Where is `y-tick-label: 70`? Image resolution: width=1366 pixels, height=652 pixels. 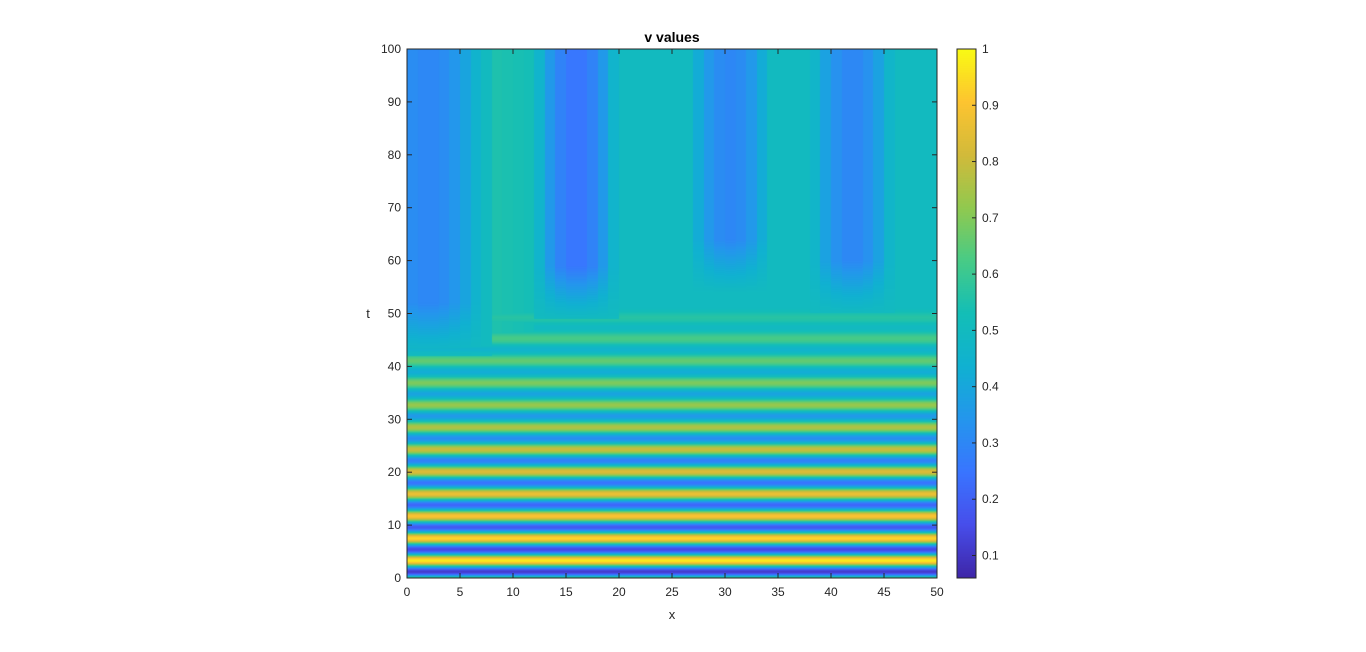
y-tick-label: 70 is located at coordinates (395, 208).